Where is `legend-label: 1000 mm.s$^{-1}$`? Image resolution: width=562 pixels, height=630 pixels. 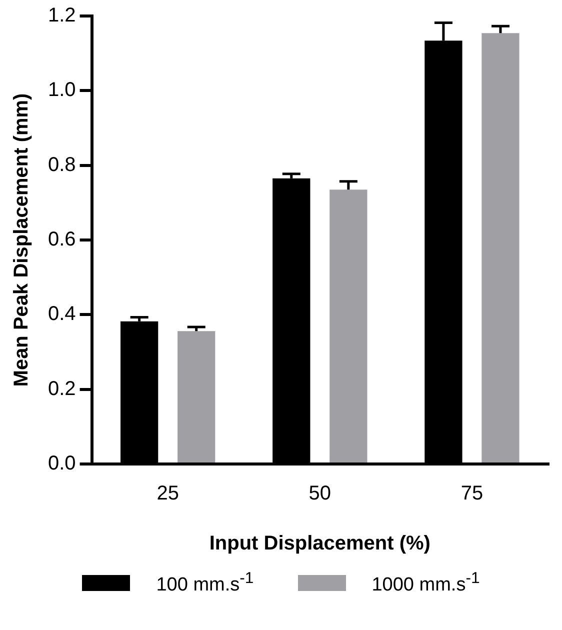 legend-label: 1000 mm.s$^{-1}$ is located at coordinates (426, 583).